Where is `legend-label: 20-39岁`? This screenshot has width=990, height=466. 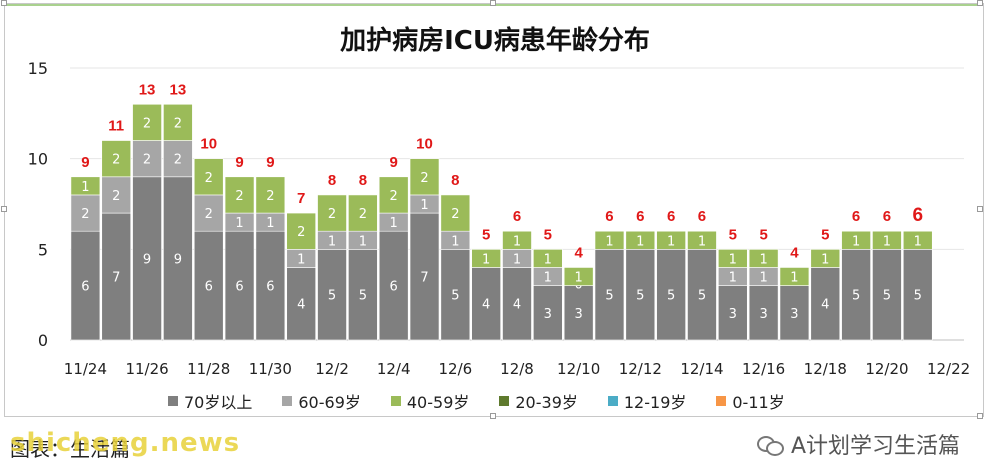 legend-label: 20-39岁 is located at coordinates (546, 402).